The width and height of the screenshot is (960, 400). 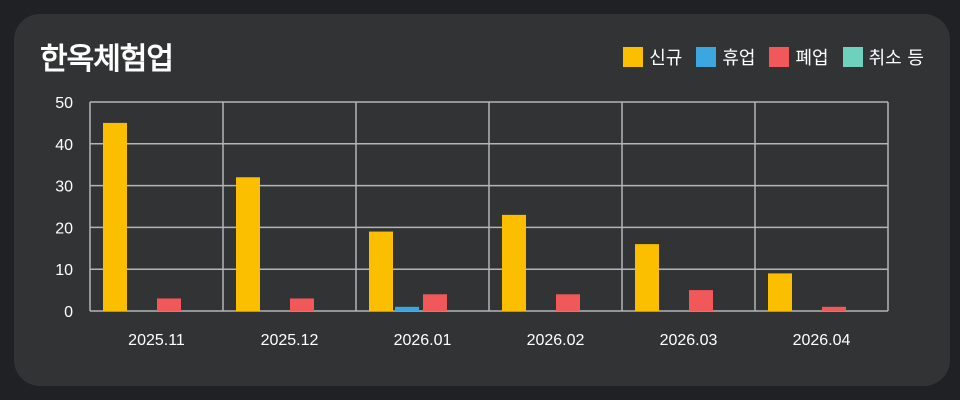 What do you see at coordinates (633, 57) in the screenshot?
I see `legend-swatch-new` at bounding box center [633, 57].